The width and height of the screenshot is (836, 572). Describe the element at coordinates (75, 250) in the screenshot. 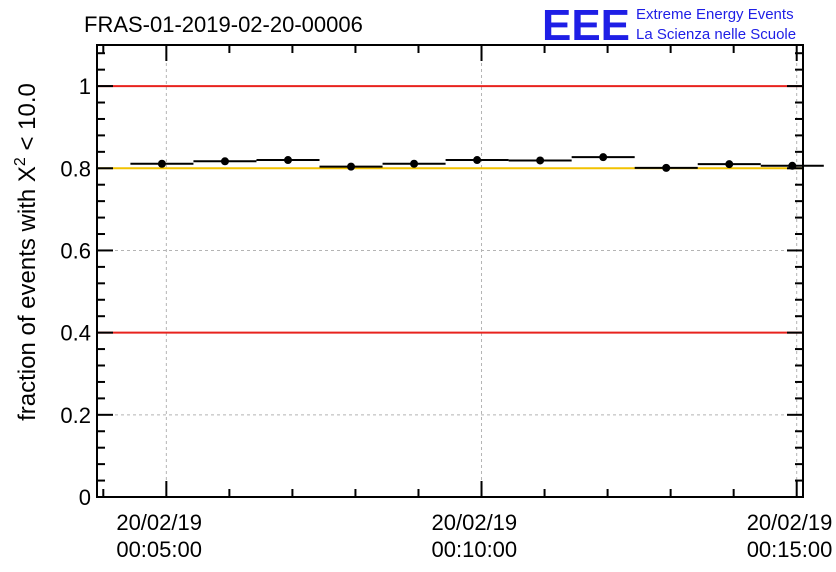

I see `y-tick-label: 0.6` at that location.